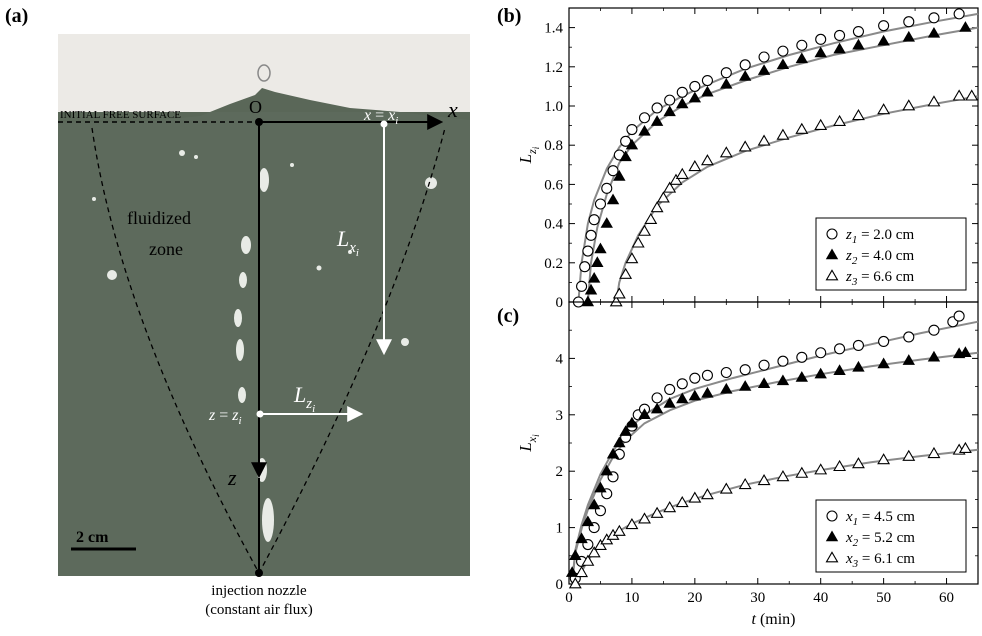 This screenshot has width=982, height=636. Describe the element at coordinates (536, 435) in the screenshot. I see `y-axis-label-subsub-c: i` at that location.